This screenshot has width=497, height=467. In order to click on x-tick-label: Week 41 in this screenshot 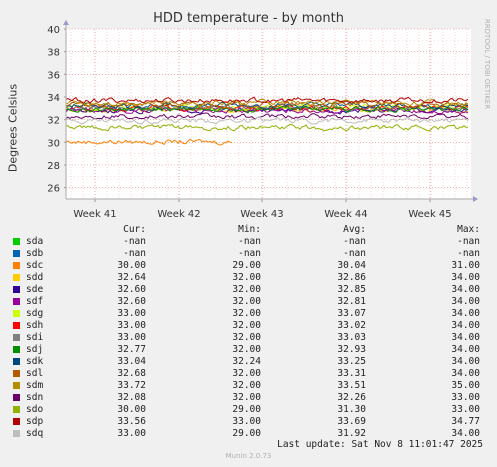, I will do `click(94, 214)`.